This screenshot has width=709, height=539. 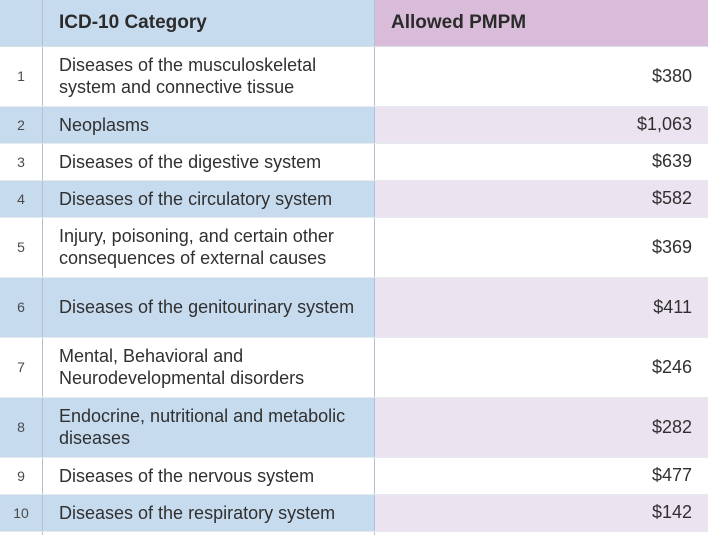 What do you see at coordinates (541, 513) in the screenshot?
I see `pmpm-value-cell: $142` at bounding box center [541, 513].